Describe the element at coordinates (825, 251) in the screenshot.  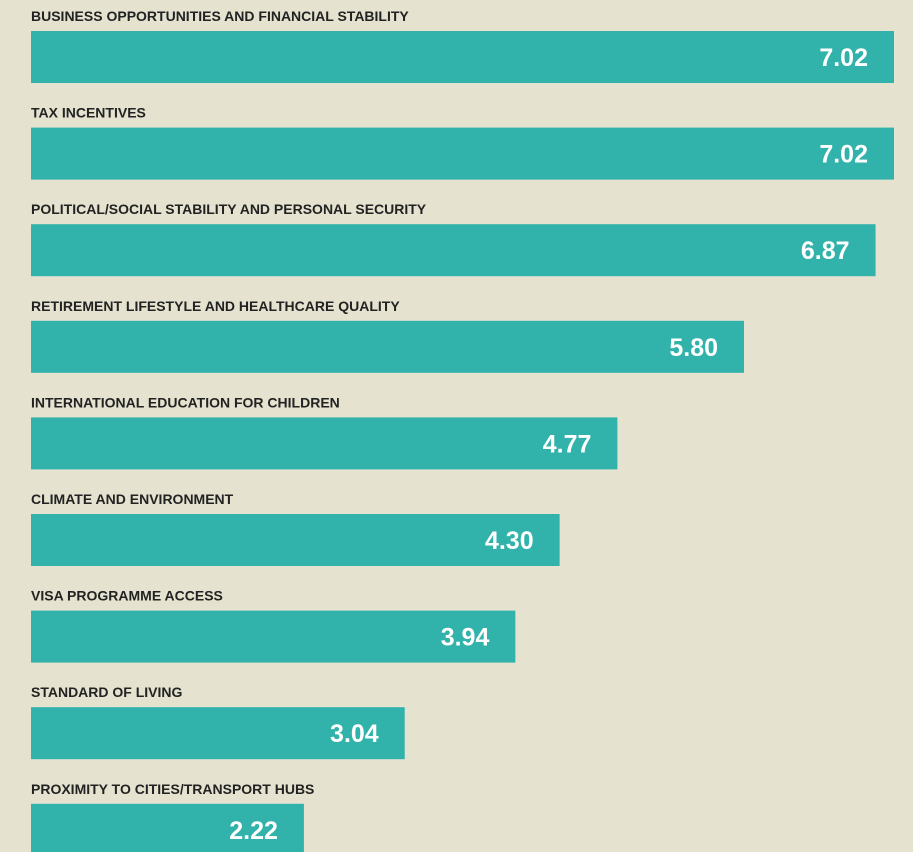
I see `value-label: 6.87` at that location.